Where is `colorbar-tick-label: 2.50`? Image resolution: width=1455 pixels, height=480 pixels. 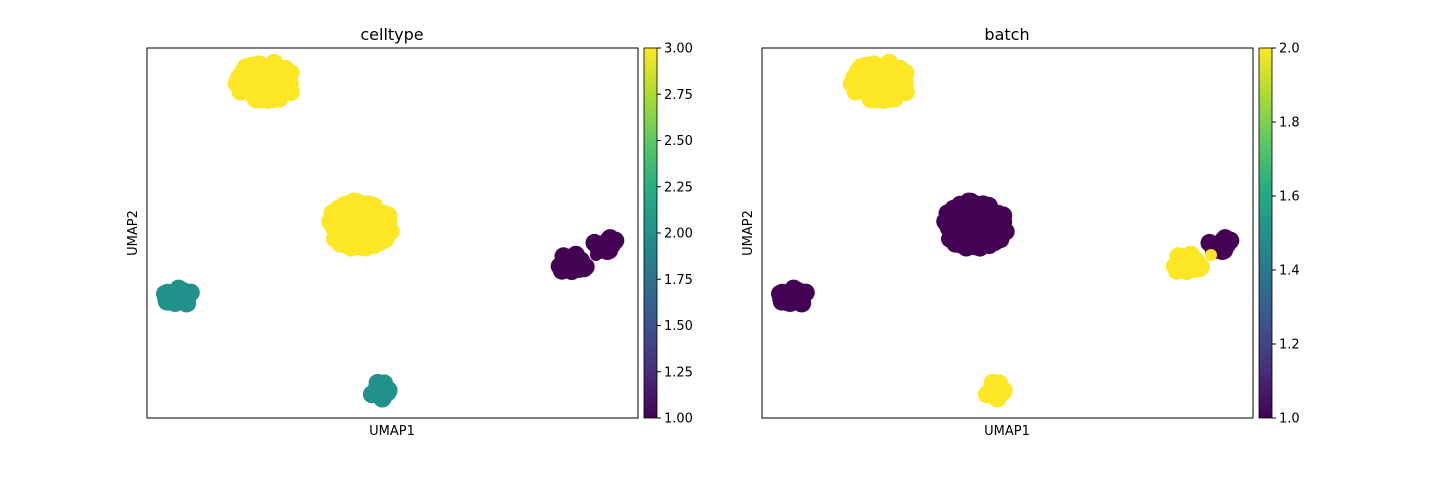
colorbar-tick-label: 2.50 is located at coordinates (678, 141).